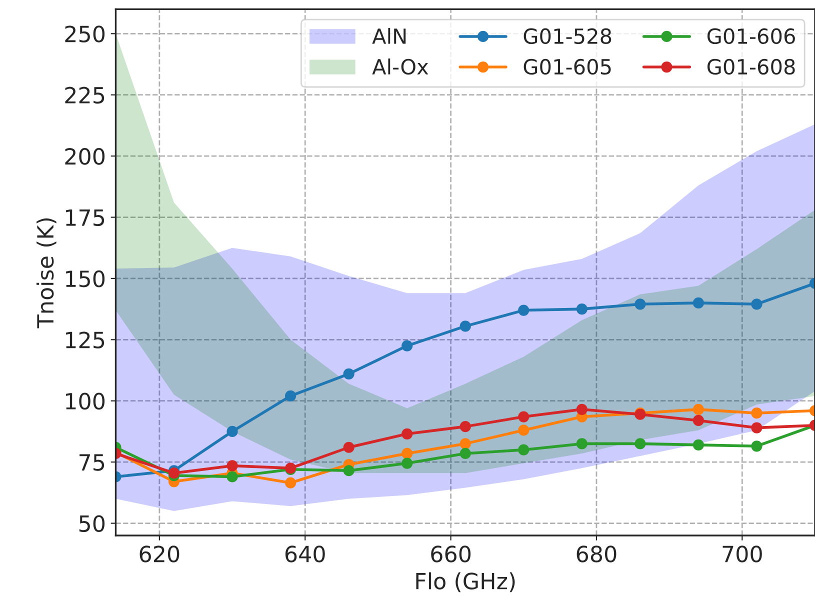  Describe the element at coordinates (85, 279) in the screenshot. I see `y-tick-label: 150` at that location.